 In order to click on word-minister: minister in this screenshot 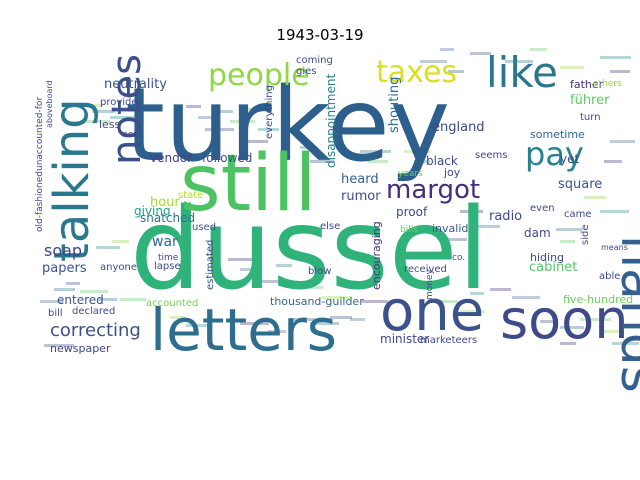, I will do `click(404, 339)`.